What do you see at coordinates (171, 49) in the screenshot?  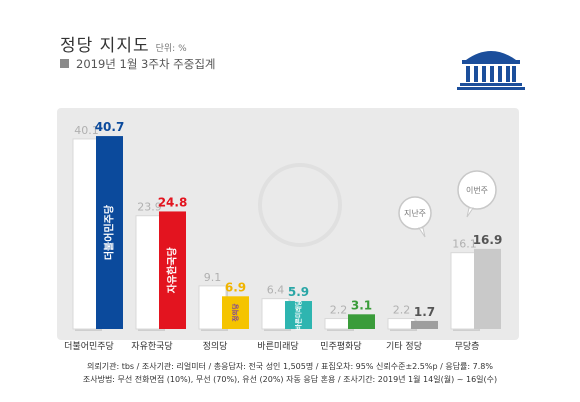 I see `unit-label: 단위: %` at bounding box center [171, 49].